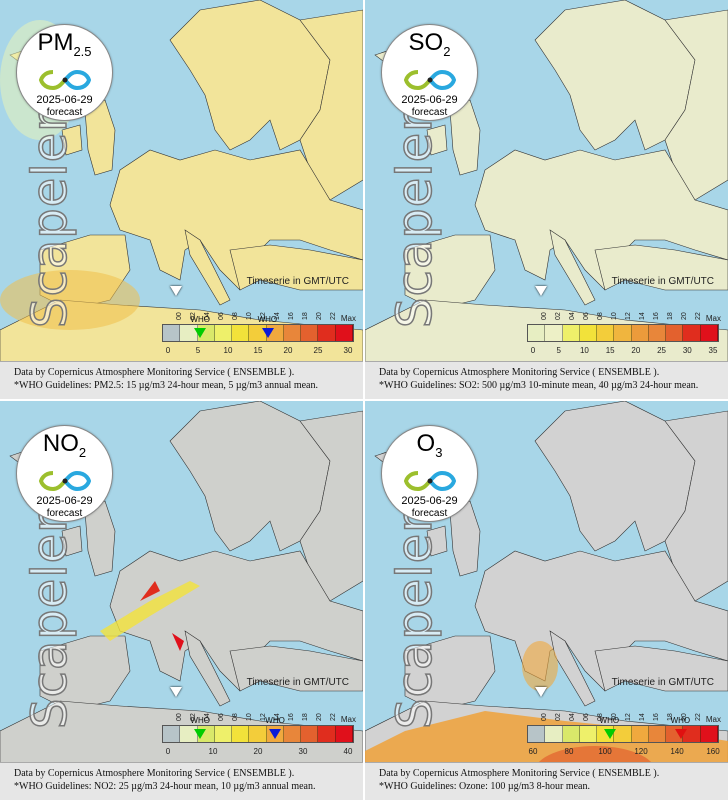 This screenshot has height=800, width=728. I want to click on color-legend: Max 0 5 10 15 20 25 30 35, so click(623, 336).